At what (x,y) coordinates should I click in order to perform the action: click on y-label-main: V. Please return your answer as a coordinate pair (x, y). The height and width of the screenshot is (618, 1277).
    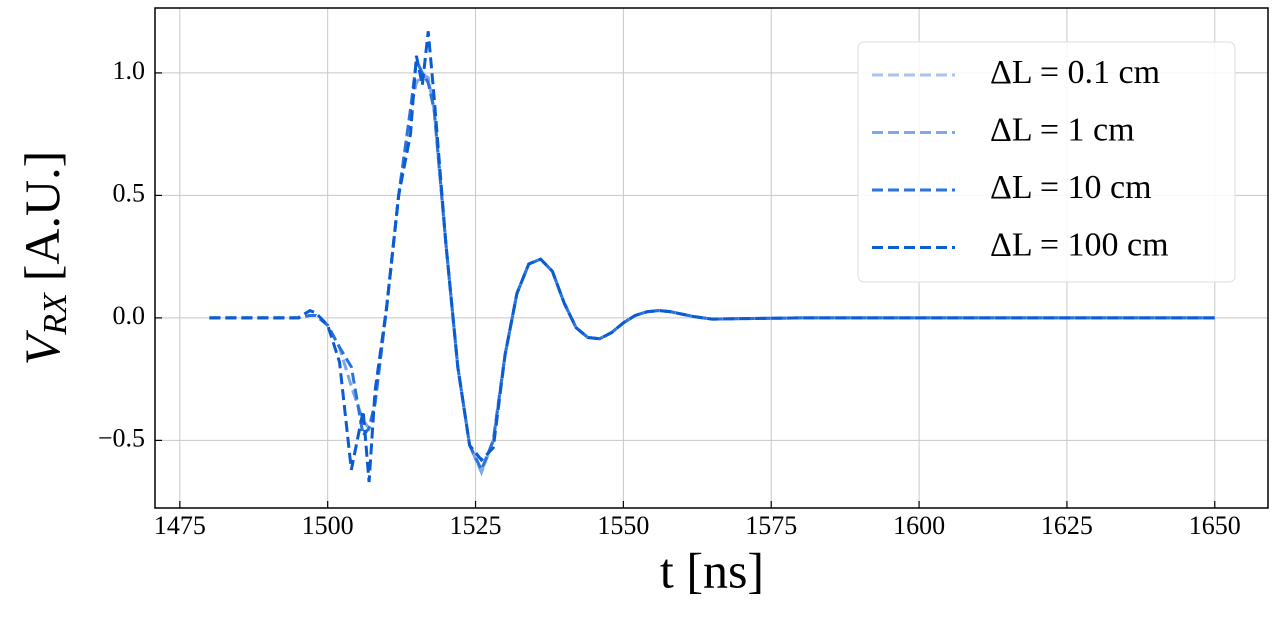
    Looking at the image, I should click on (42, 347).